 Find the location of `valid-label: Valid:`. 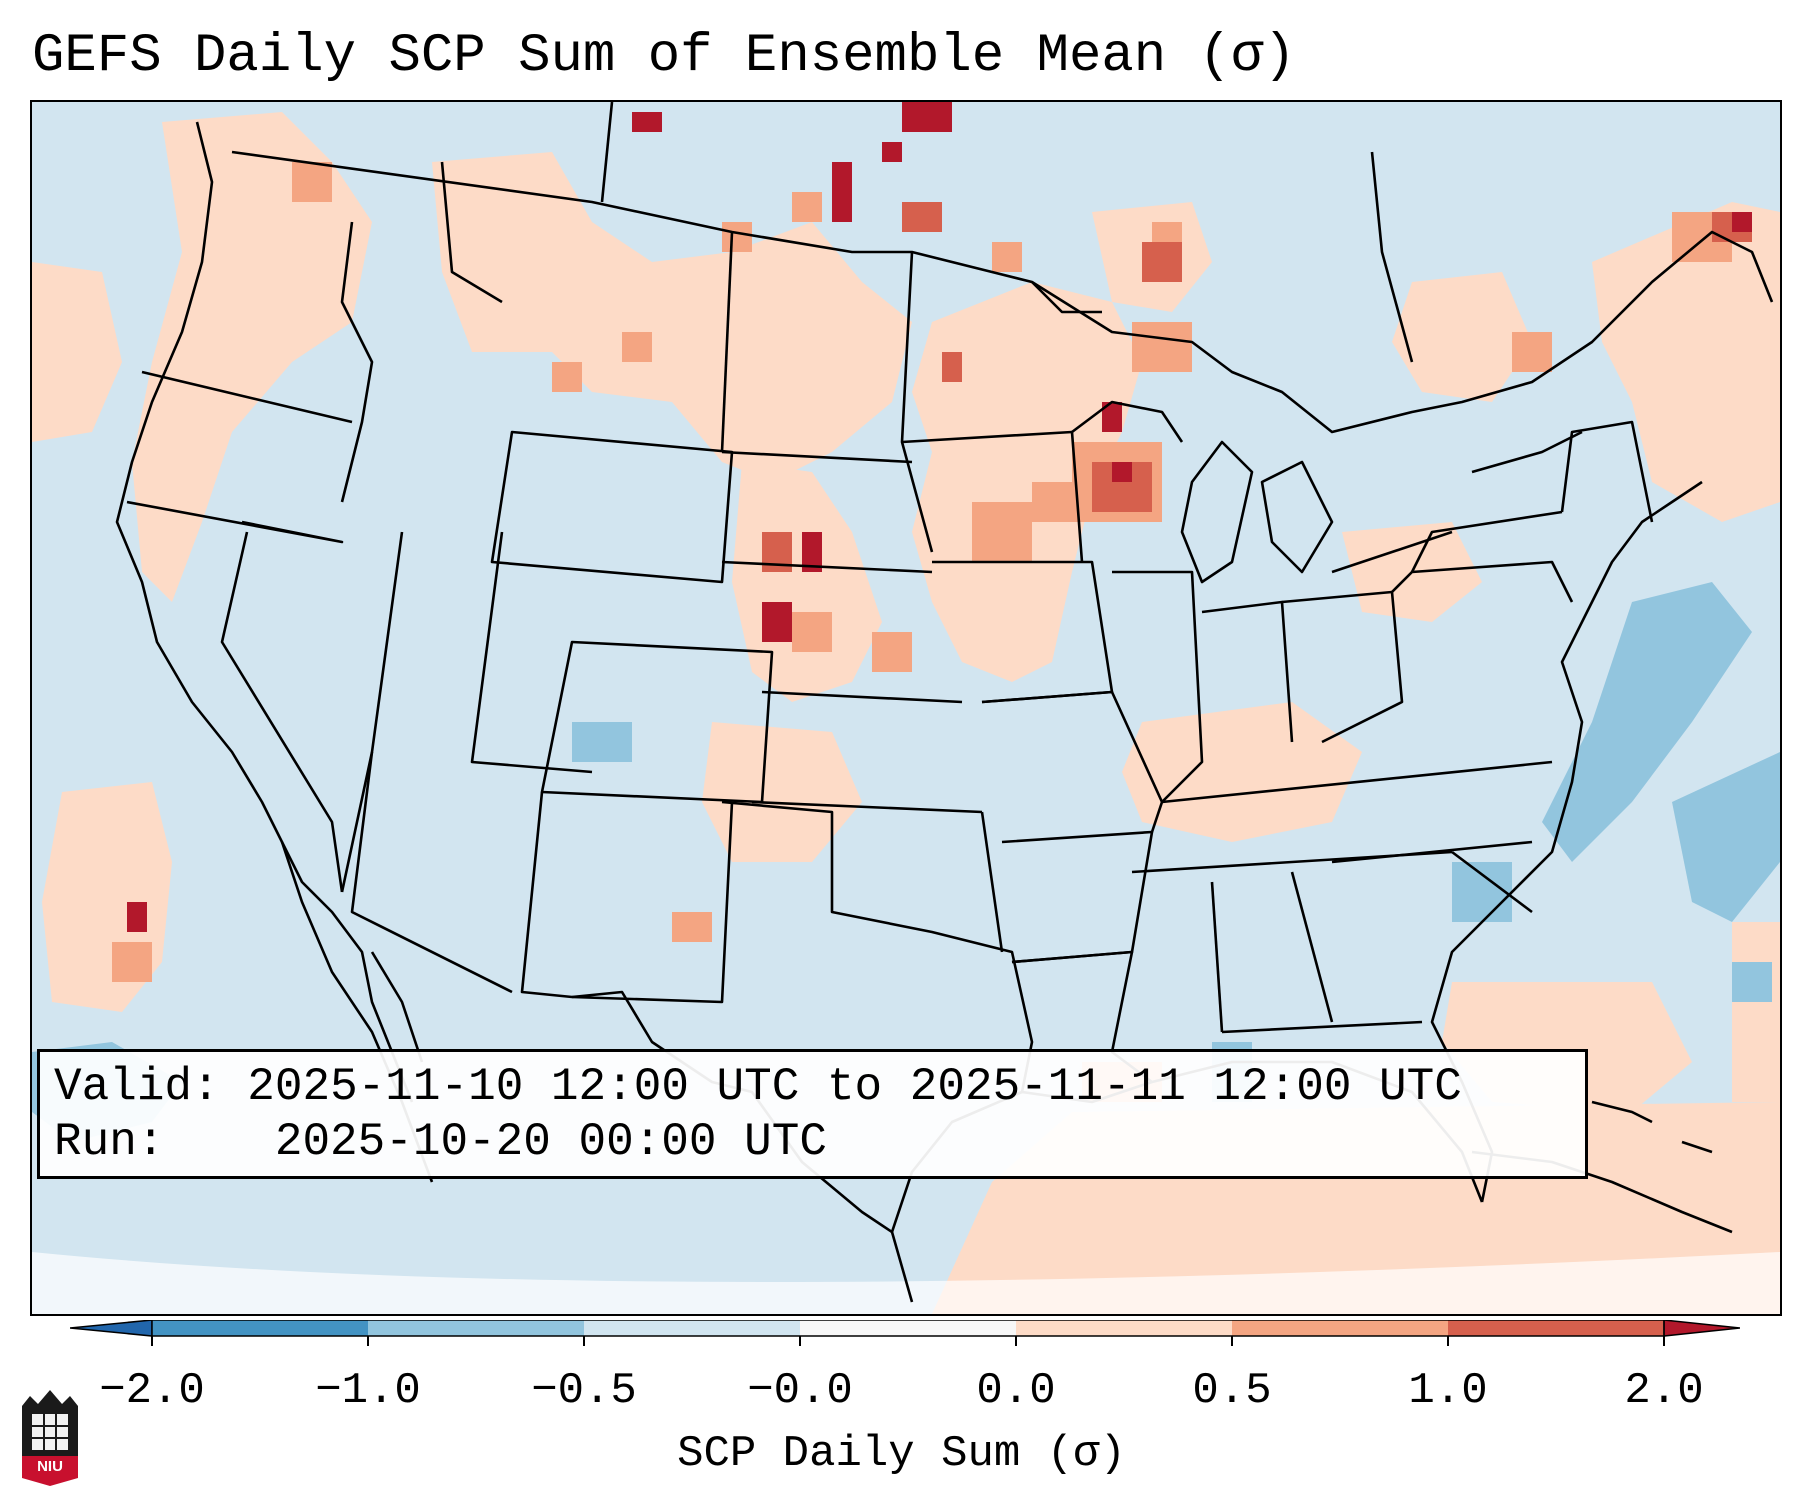

valid-label: Valid: is located at coordinates (137, 1087).